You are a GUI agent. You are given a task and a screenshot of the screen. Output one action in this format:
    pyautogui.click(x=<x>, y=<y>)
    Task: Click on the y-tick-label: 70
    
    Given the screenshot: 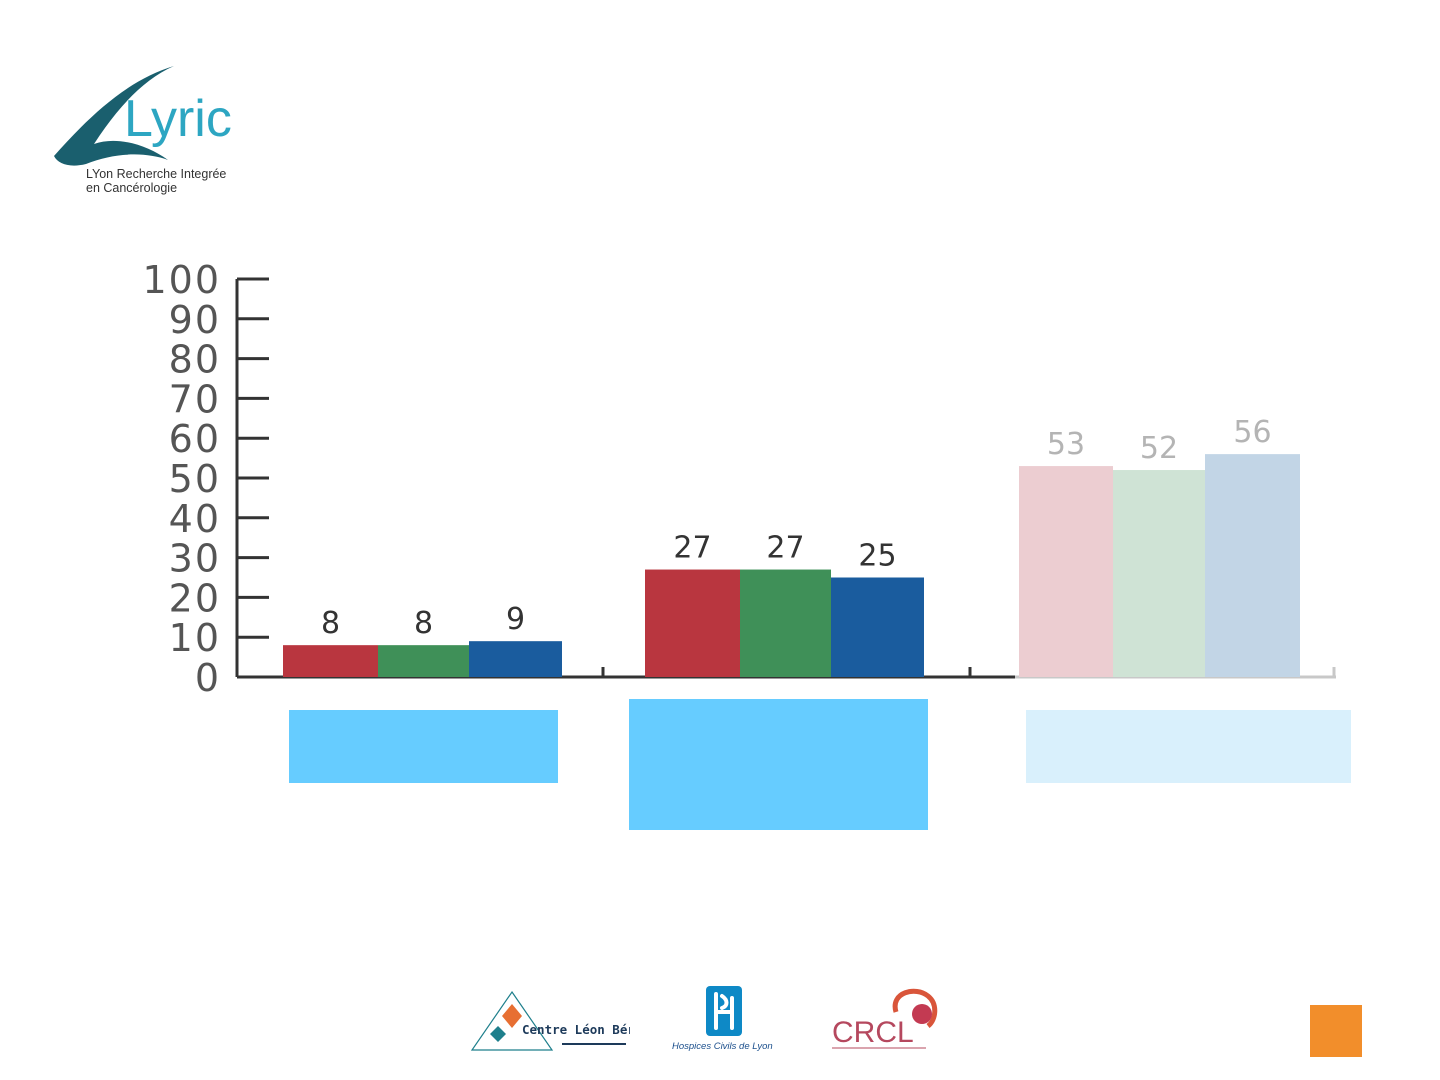 What is the action you would take?
    pyautogui.click(x=195, y=399)
    